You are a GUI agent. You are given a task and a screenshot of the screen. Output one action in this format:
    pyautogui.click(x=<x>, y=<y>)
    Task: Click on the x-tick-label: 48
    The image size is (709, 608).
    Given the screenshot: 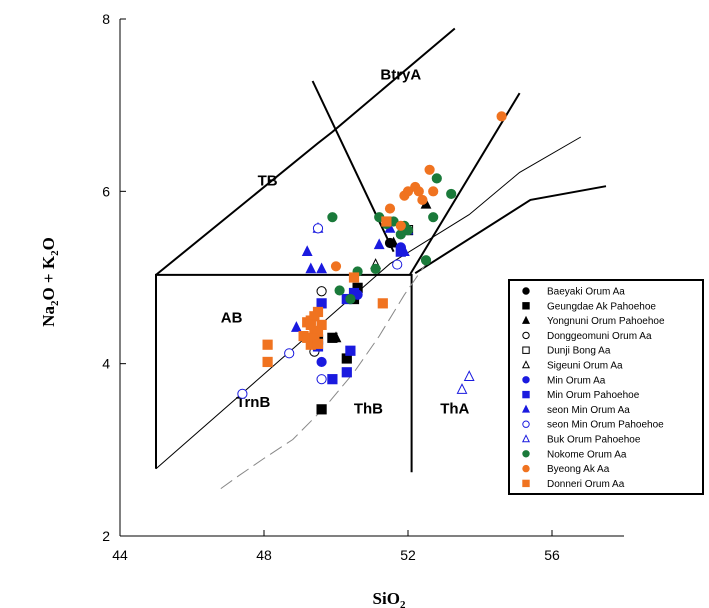 What is the action you would take?
    pyautogui.click(x=264, y=555)
    